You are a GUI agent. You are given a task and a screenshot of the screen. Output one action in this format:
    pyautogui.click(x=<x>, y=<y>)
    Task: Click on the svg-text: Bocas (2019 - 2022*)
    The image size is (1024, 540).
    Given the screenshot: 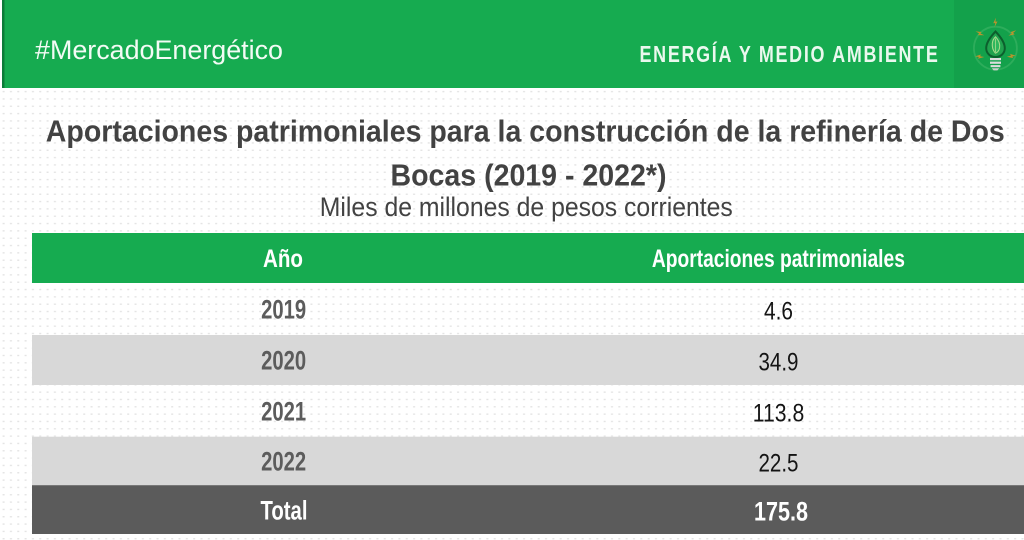 What is the action you would take?
    pyautogui.click(x=529, y=175)
    